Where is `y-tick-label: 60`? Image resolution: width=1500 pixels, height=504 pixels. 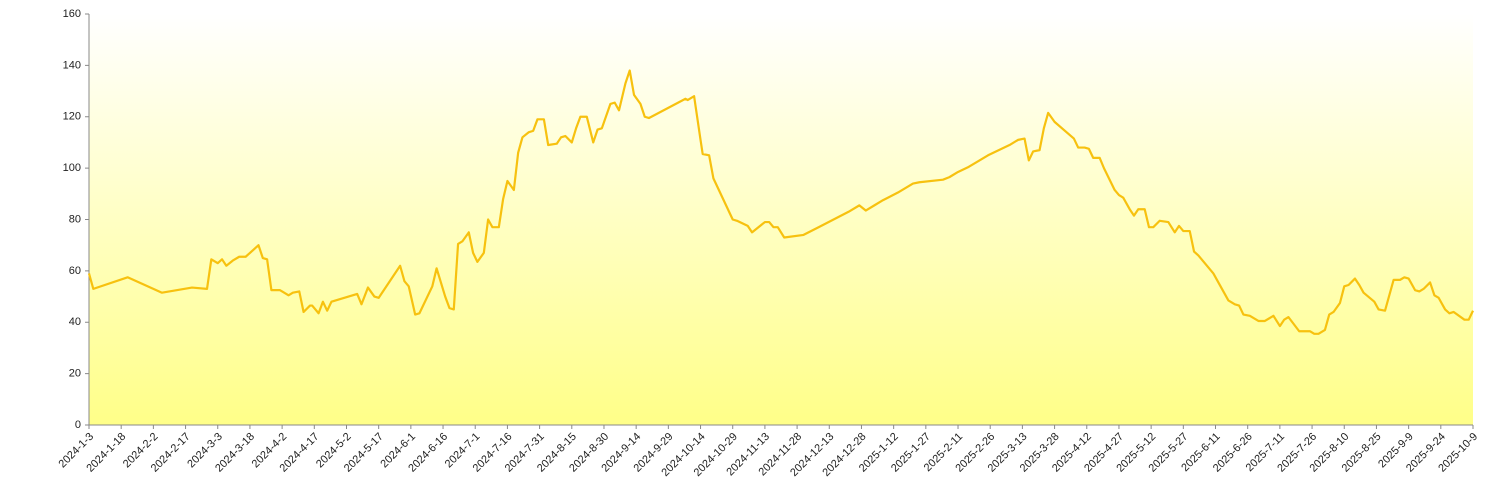
y-tick-label: 60 is located at coordinates (75, 271).